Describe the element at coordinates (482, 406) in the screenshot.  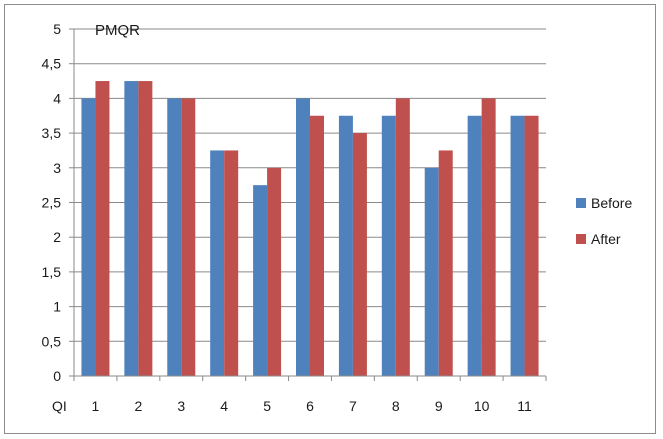
I see `x-tick-label: 10` at that location.